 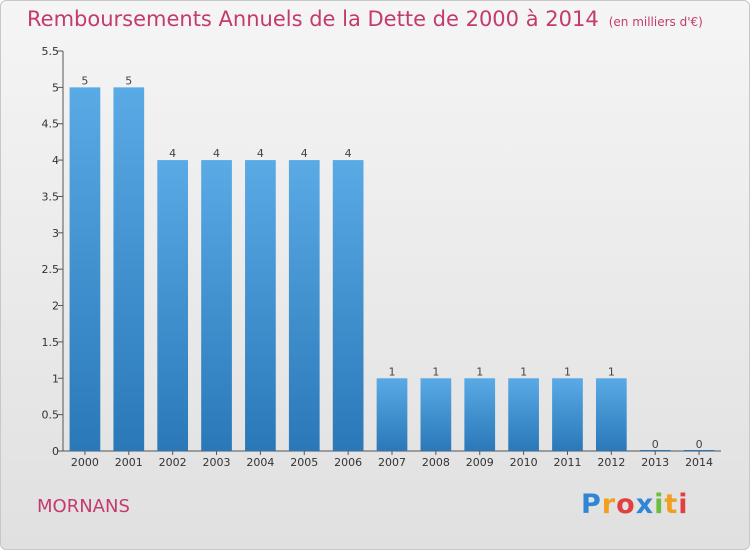 I want to click on x-tick-label: 2006, so click(x=348, y=462).